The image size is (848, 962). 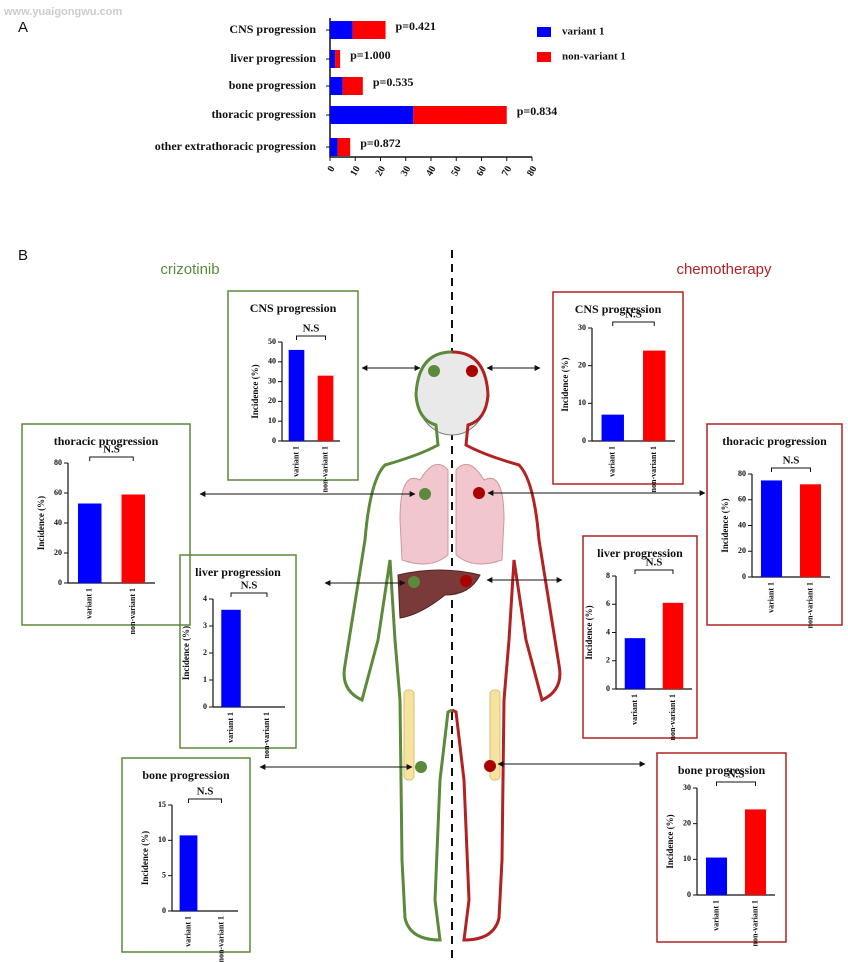 I want to click on watermark: www.yuaigongwu.com, so click(x=62, y=12).